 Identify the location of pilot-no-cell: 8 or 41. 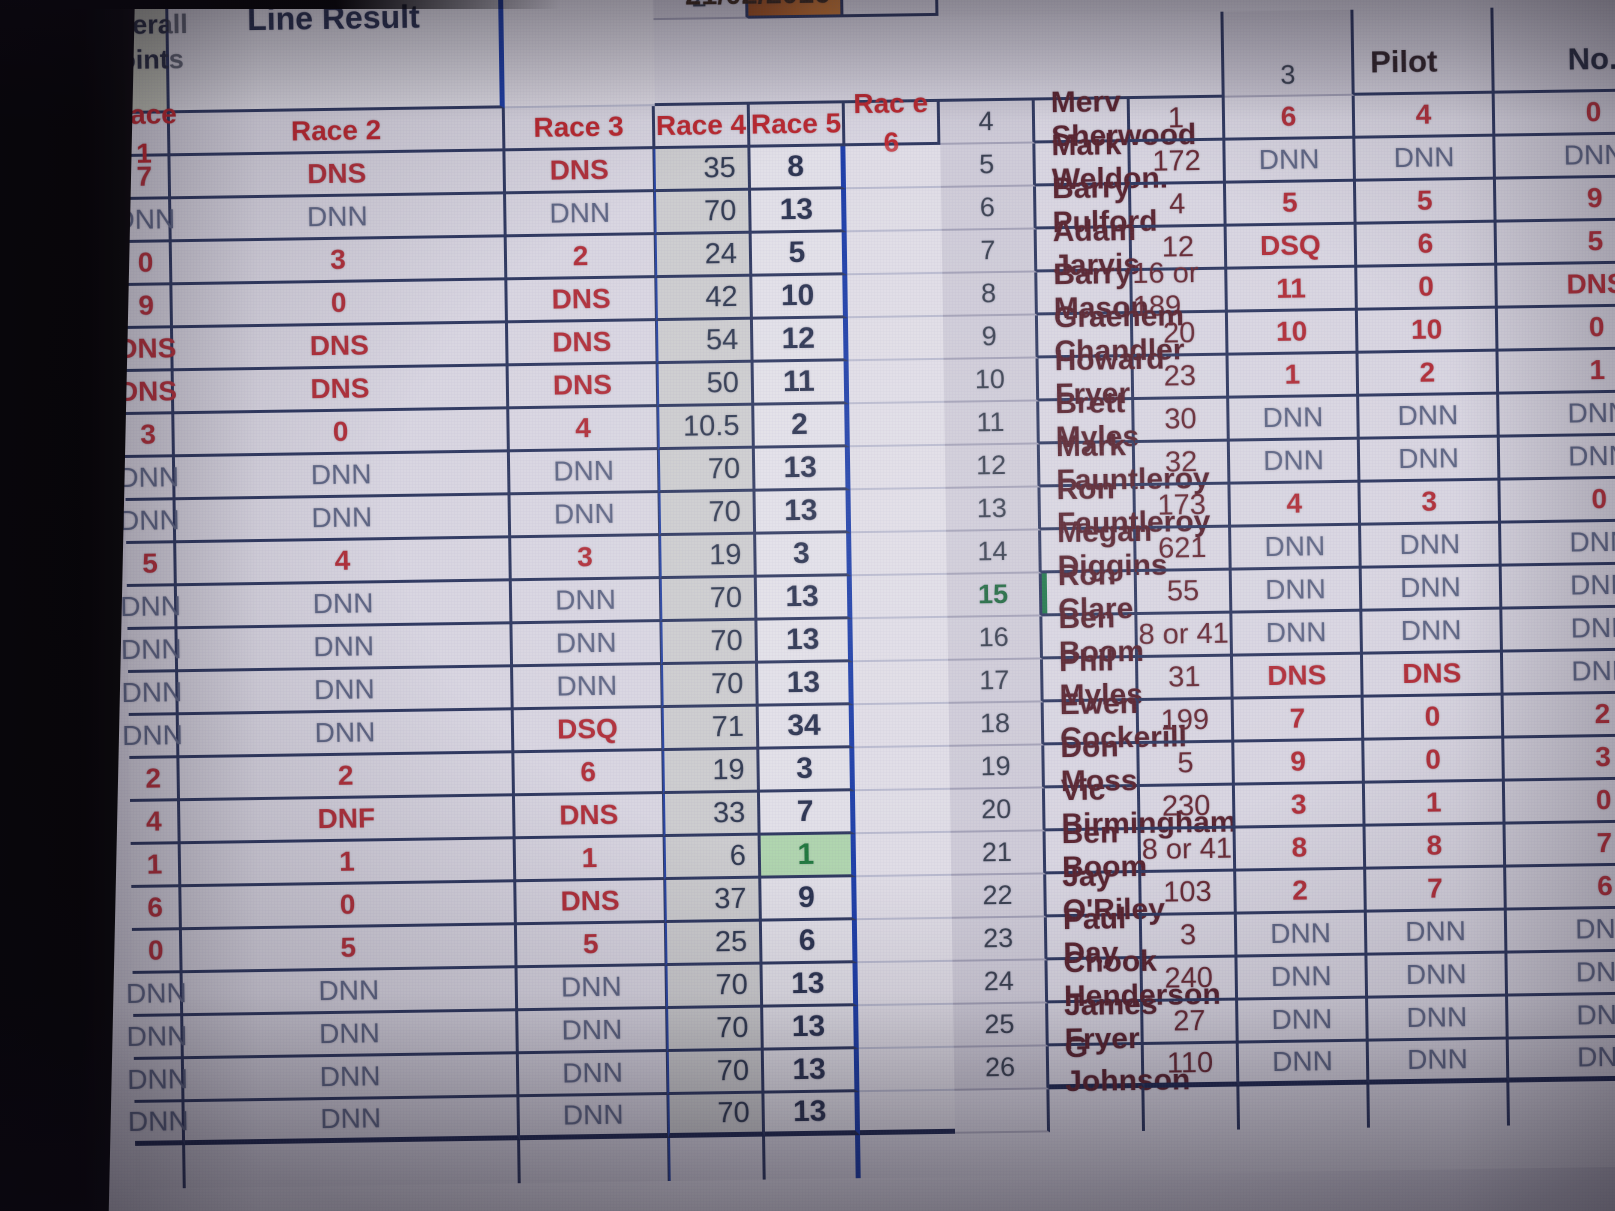
(1185, 635).